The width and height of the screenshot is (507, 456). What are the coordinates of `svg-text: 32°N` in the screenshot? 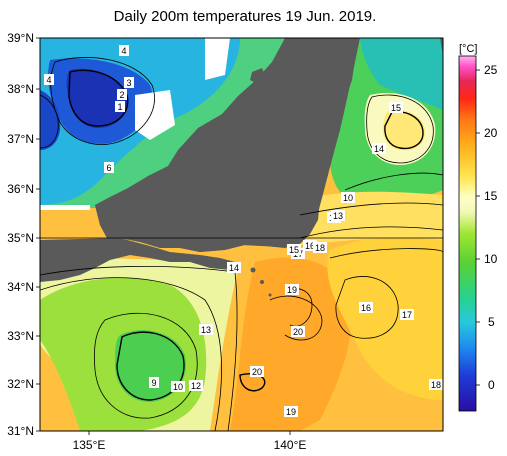 It's located at (20, 384).